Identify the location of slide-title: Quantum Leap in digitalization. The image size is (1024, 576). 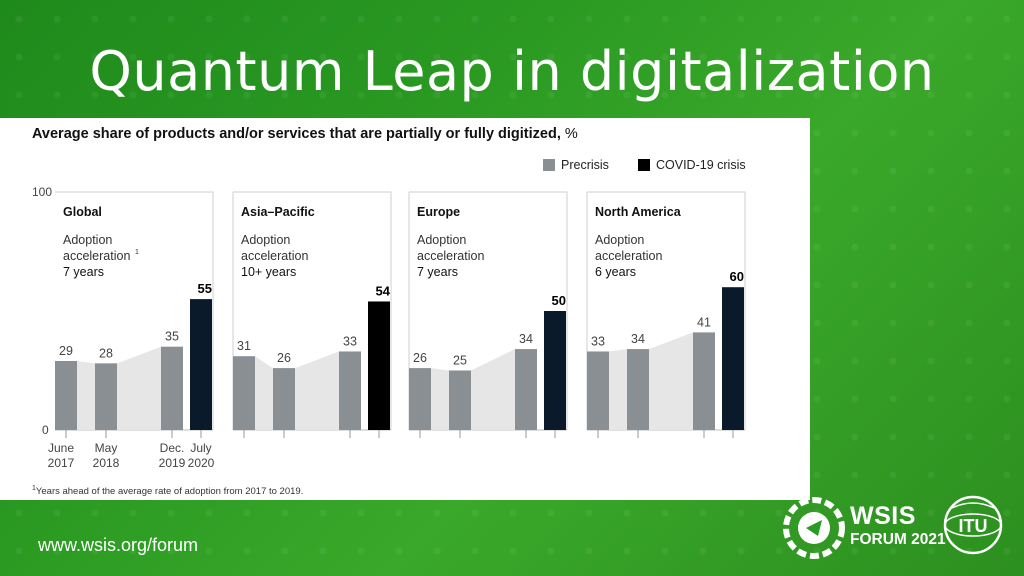
(512, 71).